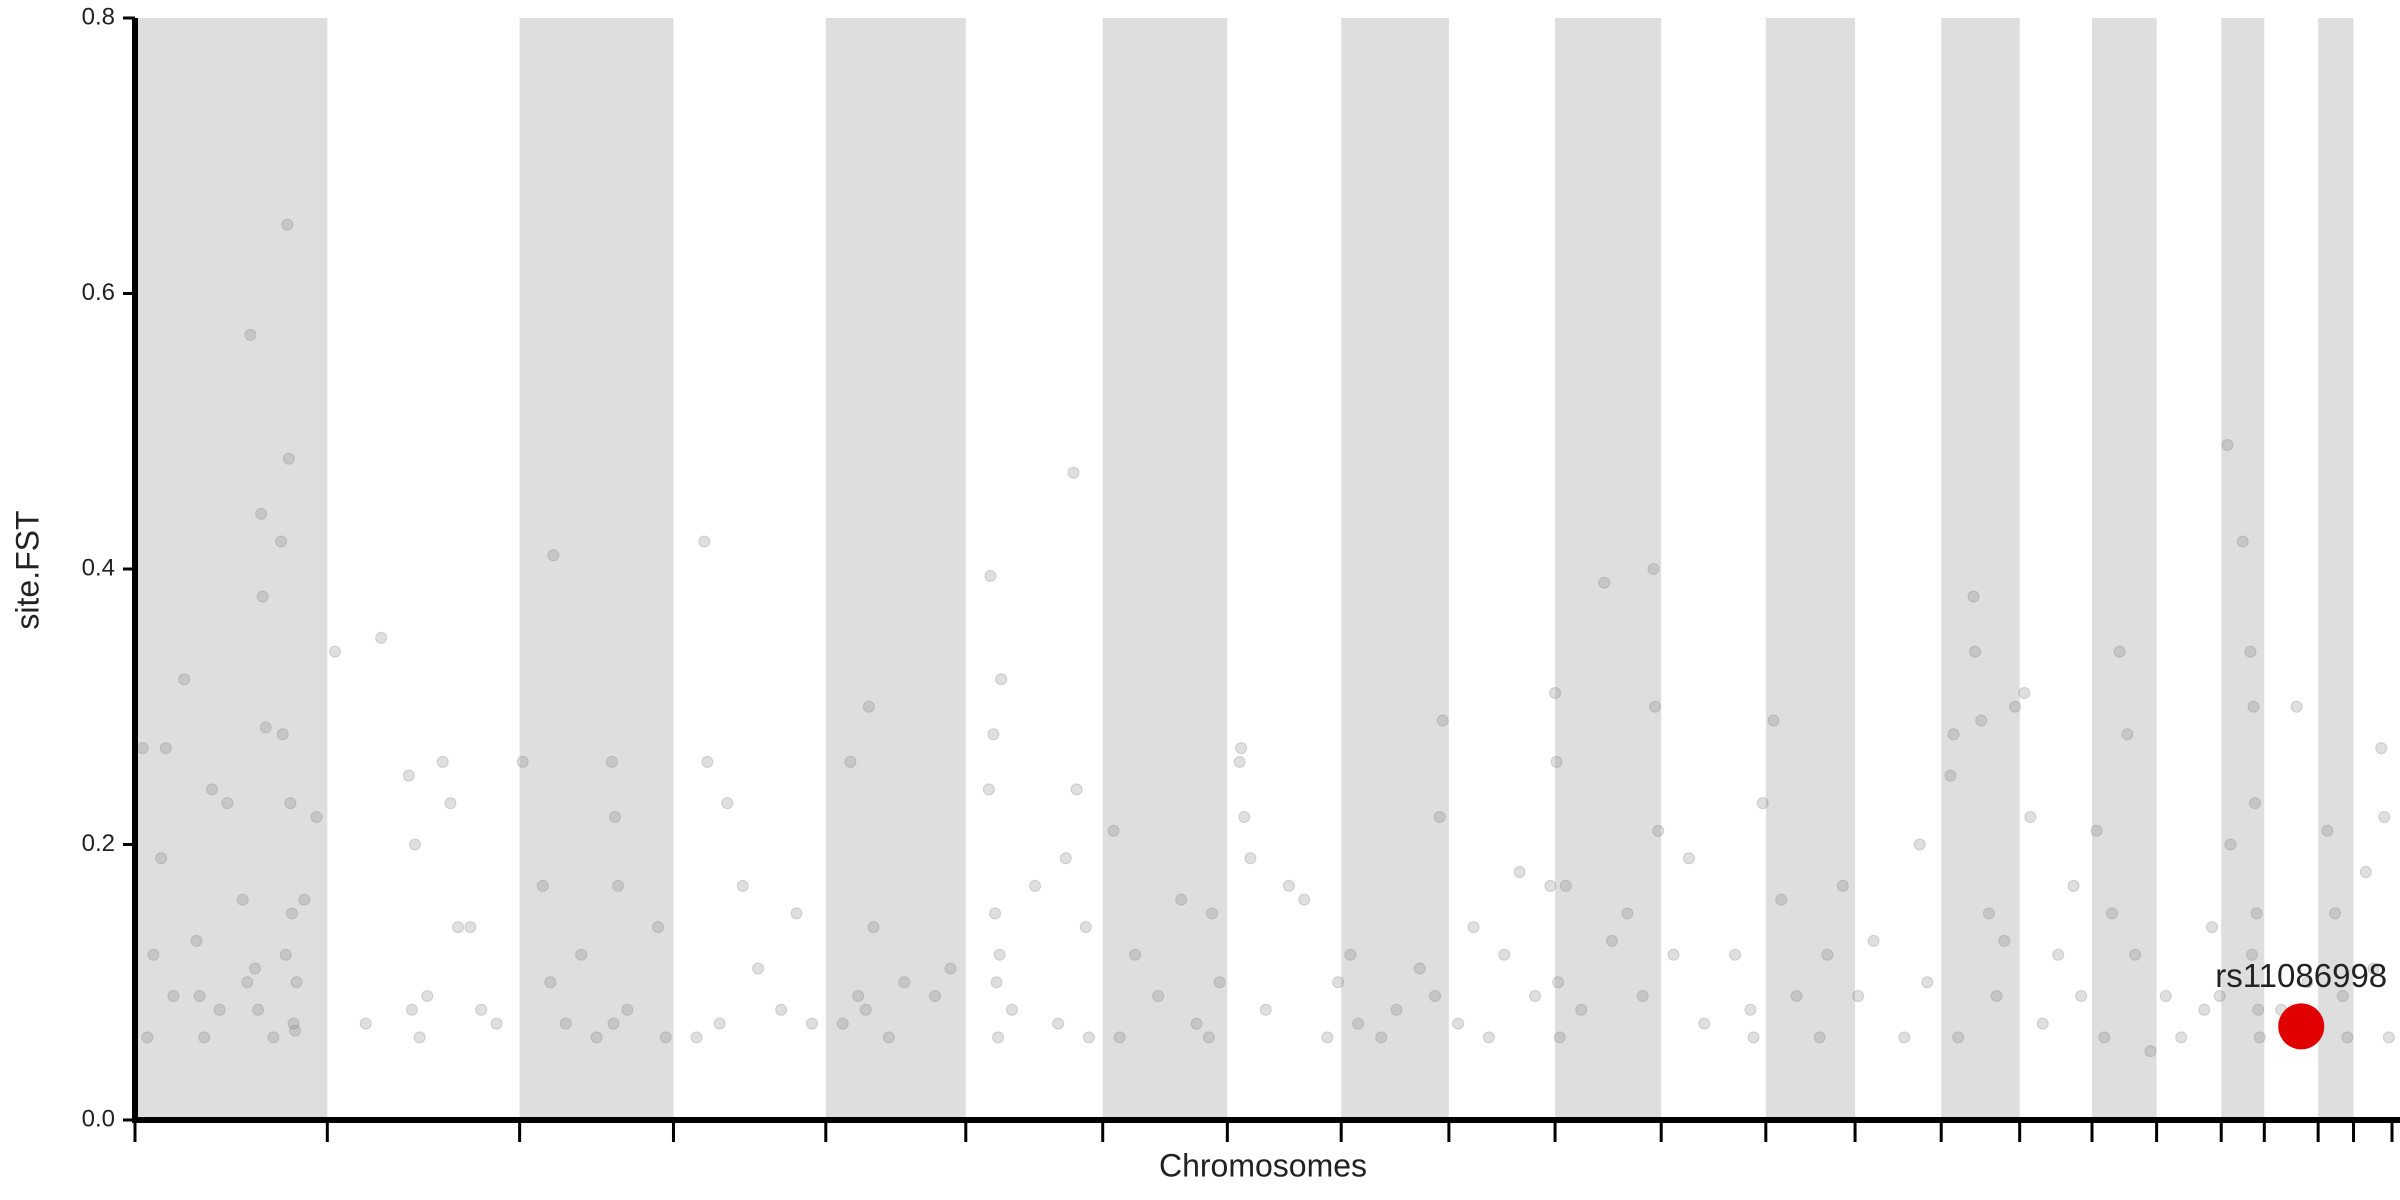 The image size is (2400, 1200). Describe the element at coordinates (98, 567) in the screenshot. I see `y-tick-label: 0.4` at that location.